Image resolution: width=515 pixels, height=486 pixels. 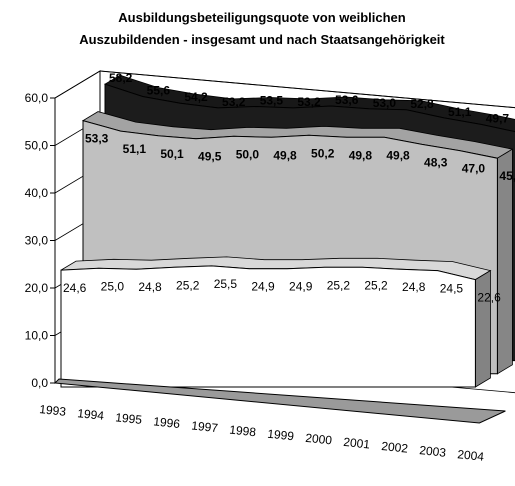 I want to click on data-label: 22,6, so click(x=489, y=298).